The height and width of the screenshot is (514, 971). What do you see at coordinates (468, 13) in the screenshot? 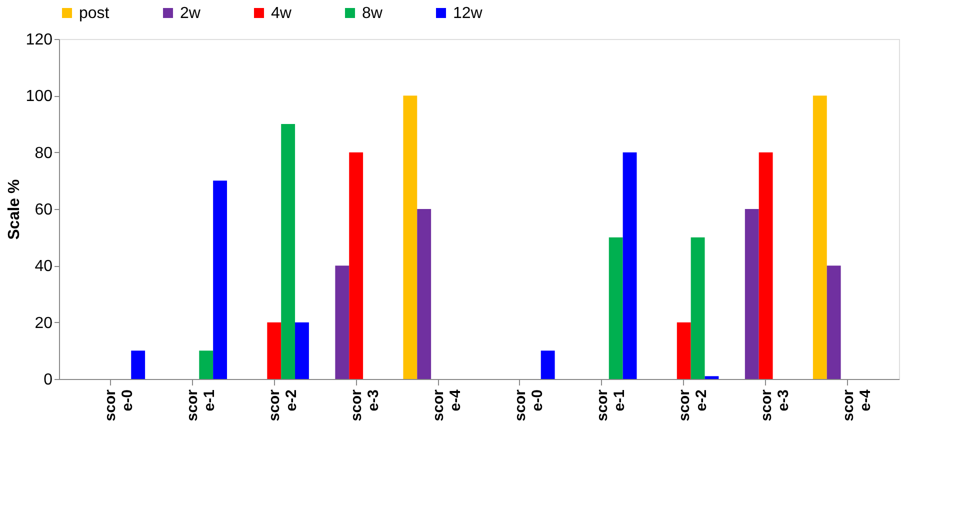
I see `legend-label: 12w` at bounding box center [468, 13].